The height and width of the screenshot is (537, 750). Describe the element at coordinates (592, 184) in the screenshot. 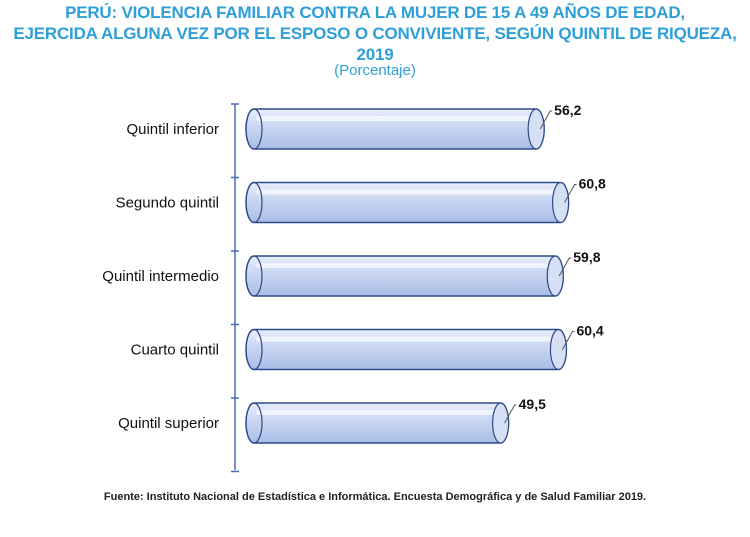

I see `bar-value-label: 60,8` at that location.